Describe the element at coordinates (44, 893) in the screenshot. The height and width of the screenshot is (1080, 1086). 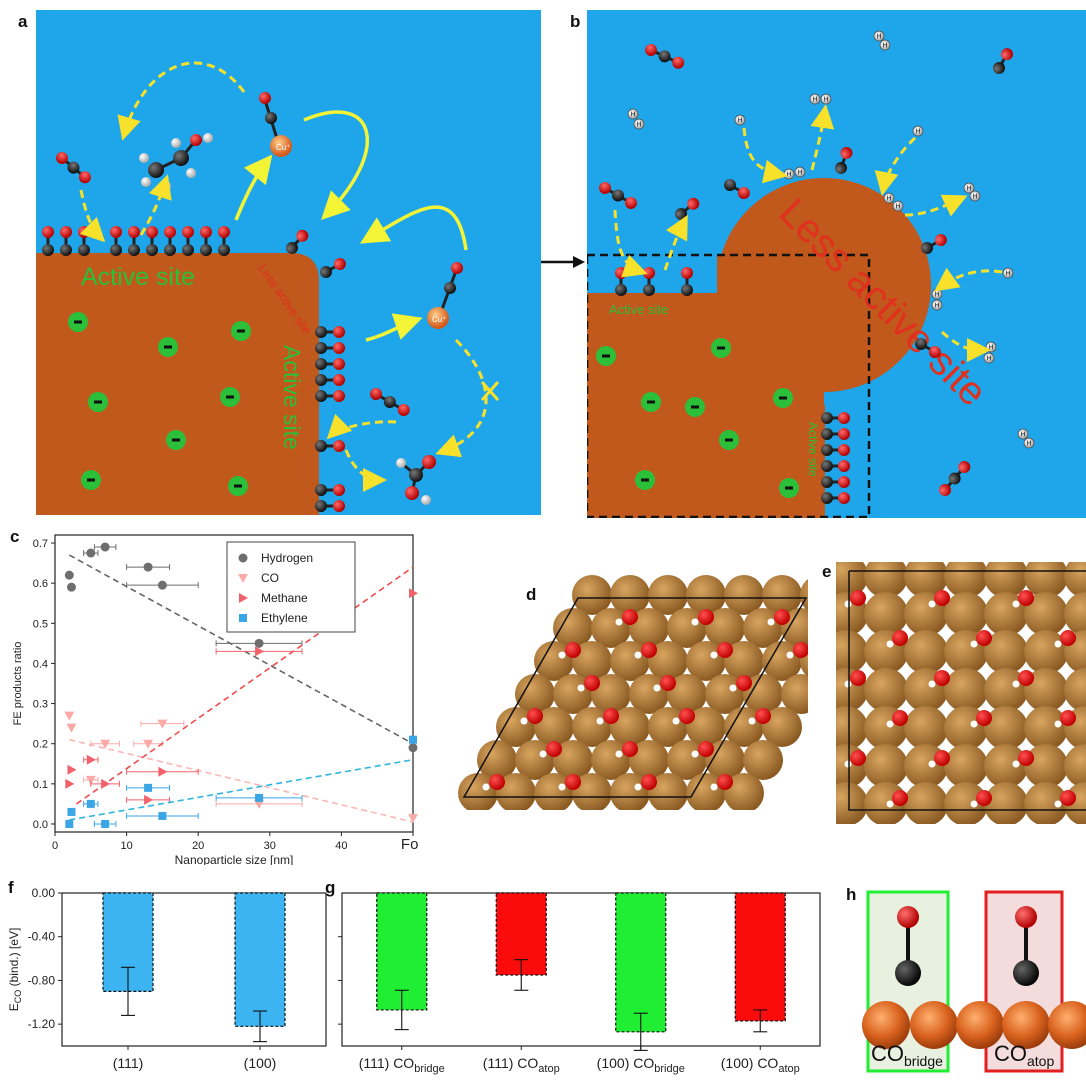
I see `y-tick-label: 0.00` at that location.